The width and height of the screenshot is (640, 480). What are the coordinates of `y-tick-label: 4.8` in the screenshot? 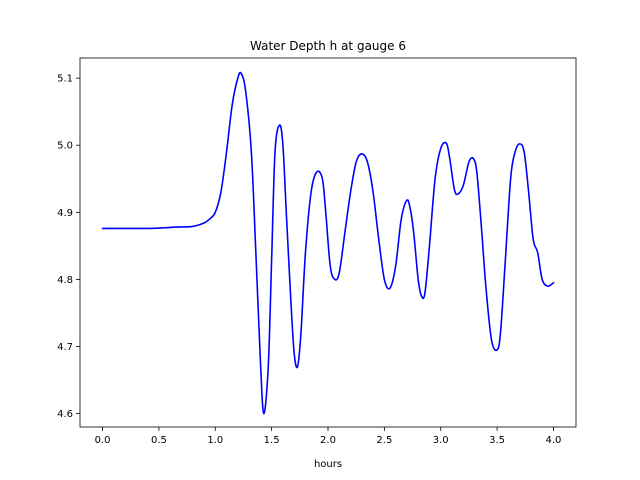 It's located at (65, 280).